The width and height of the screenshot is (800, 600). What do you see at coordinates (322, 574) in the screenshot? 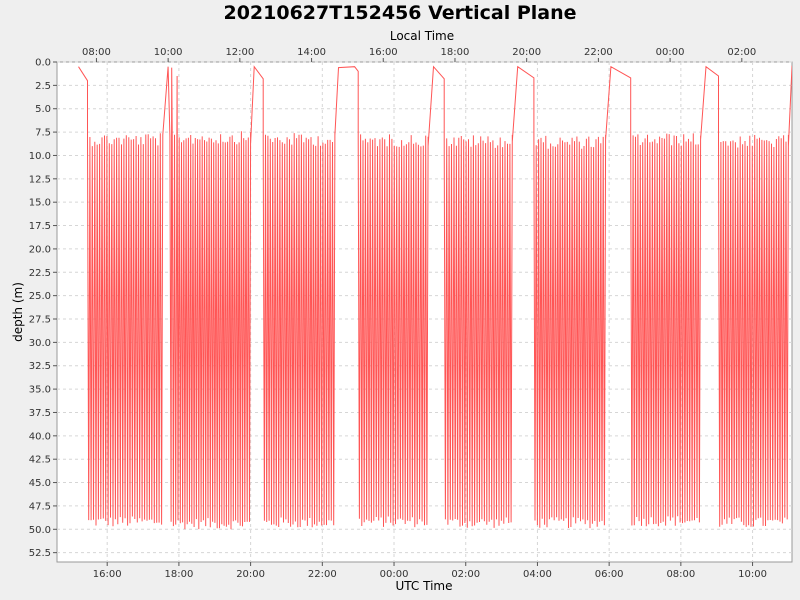
I see `x-tick-label: 22:00` at bounding box center [322, 574].